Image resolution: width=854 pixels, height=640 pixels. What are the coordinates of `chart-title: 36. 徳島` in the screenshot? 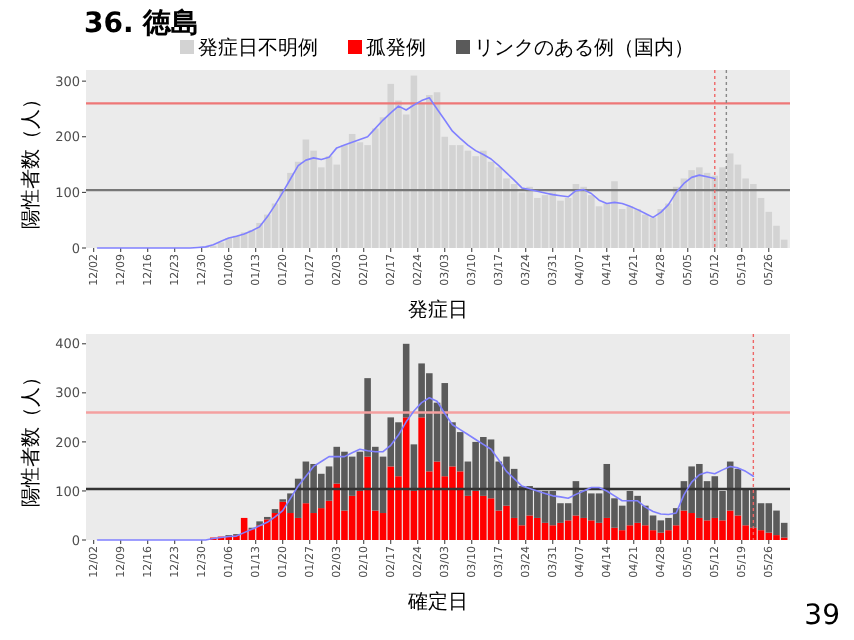 It's located at (142, 24).